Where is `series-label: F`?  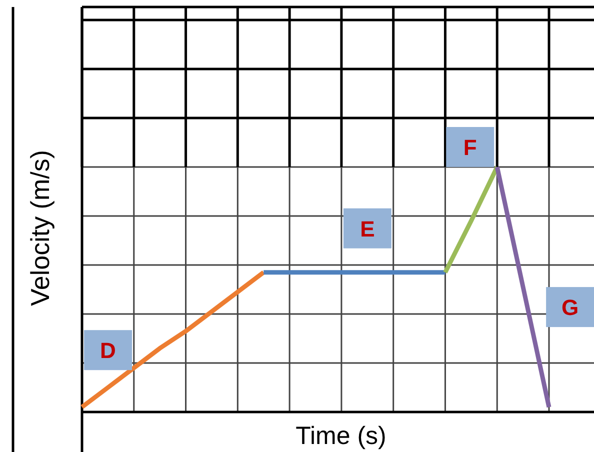 series-label: F is located at coordinates (470, 147).